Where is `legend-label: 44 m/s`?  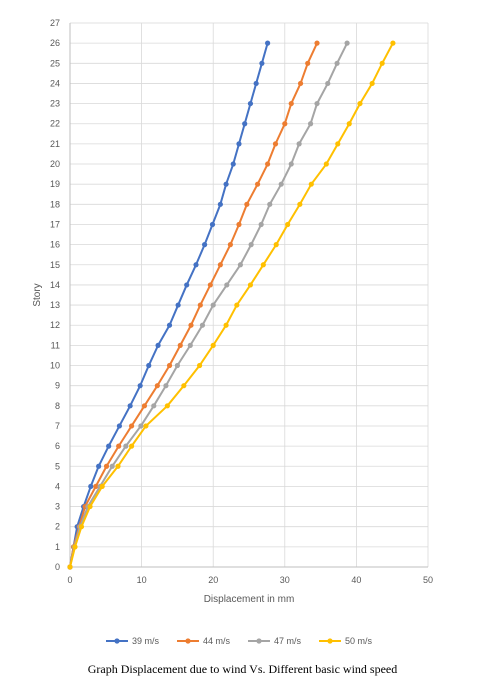 legend-label: 44 m/s is located at coordinates (217, 641).